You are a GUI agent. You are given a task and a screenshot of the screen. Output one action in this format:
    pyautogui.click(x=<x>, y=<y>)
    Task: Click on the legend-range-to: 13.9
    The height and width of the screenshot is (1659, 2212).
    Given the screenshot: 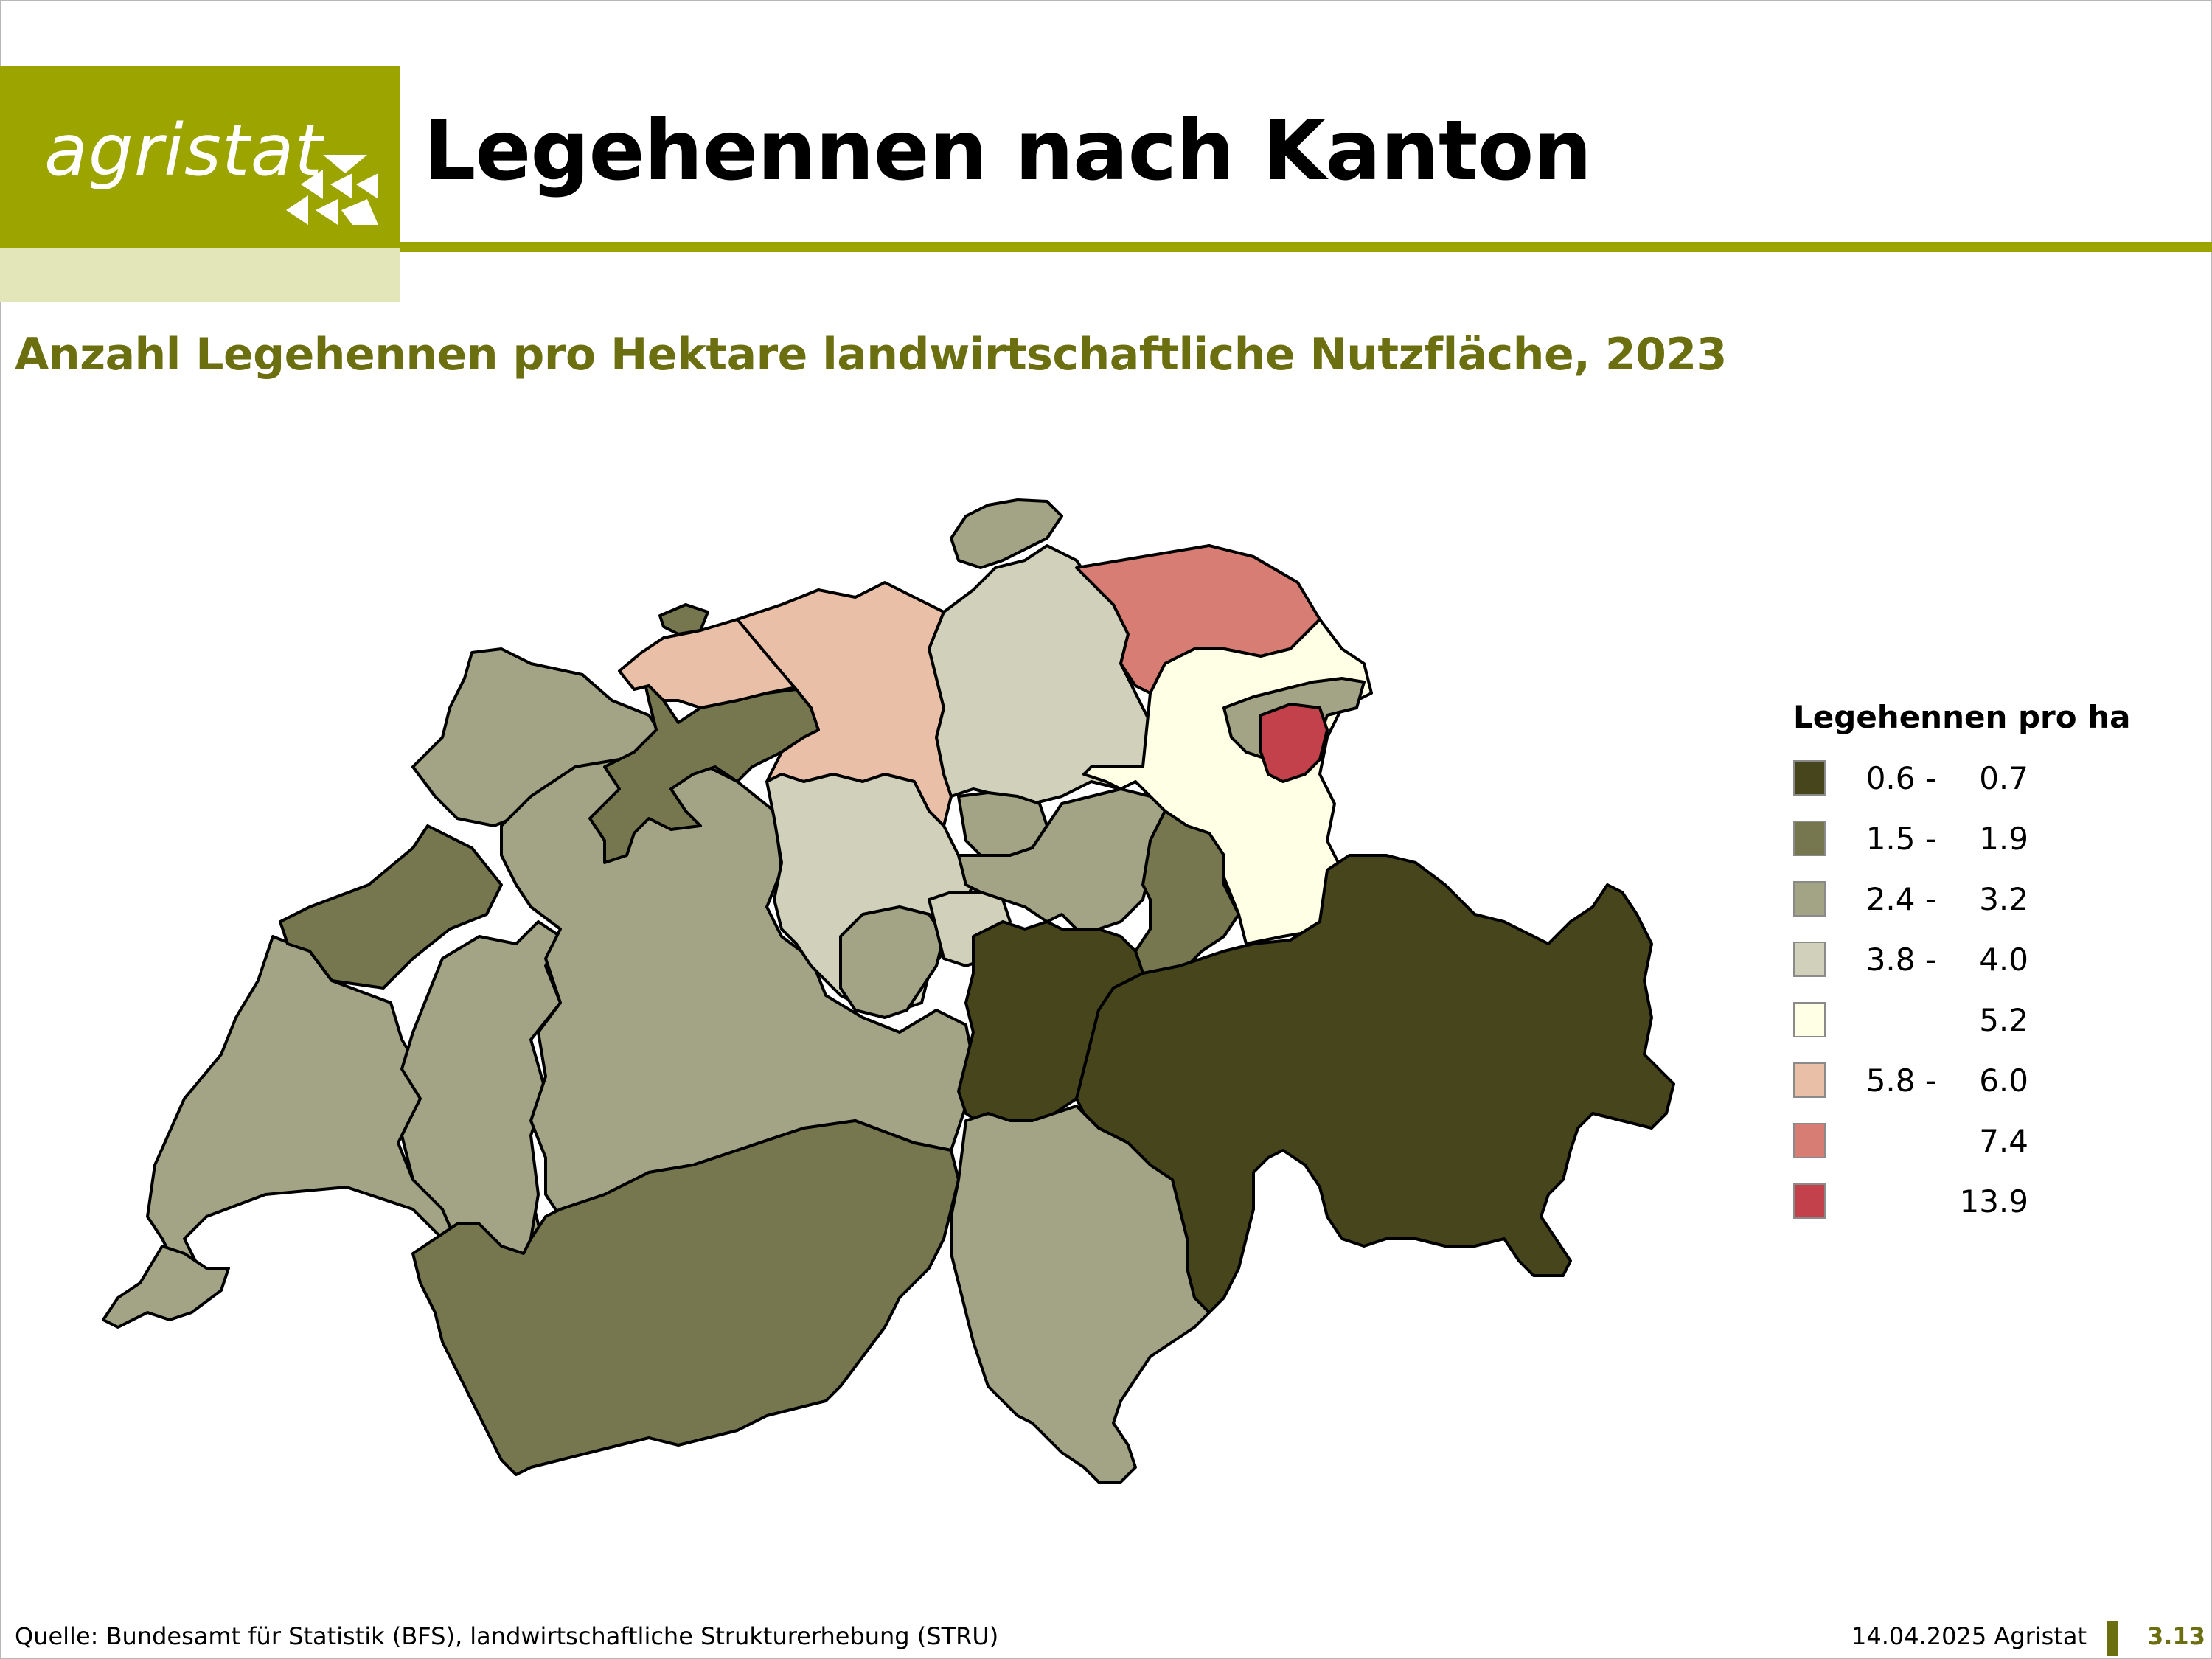 What is the action you would take?
    pyautogui.click(x=1993, y=1201)
    